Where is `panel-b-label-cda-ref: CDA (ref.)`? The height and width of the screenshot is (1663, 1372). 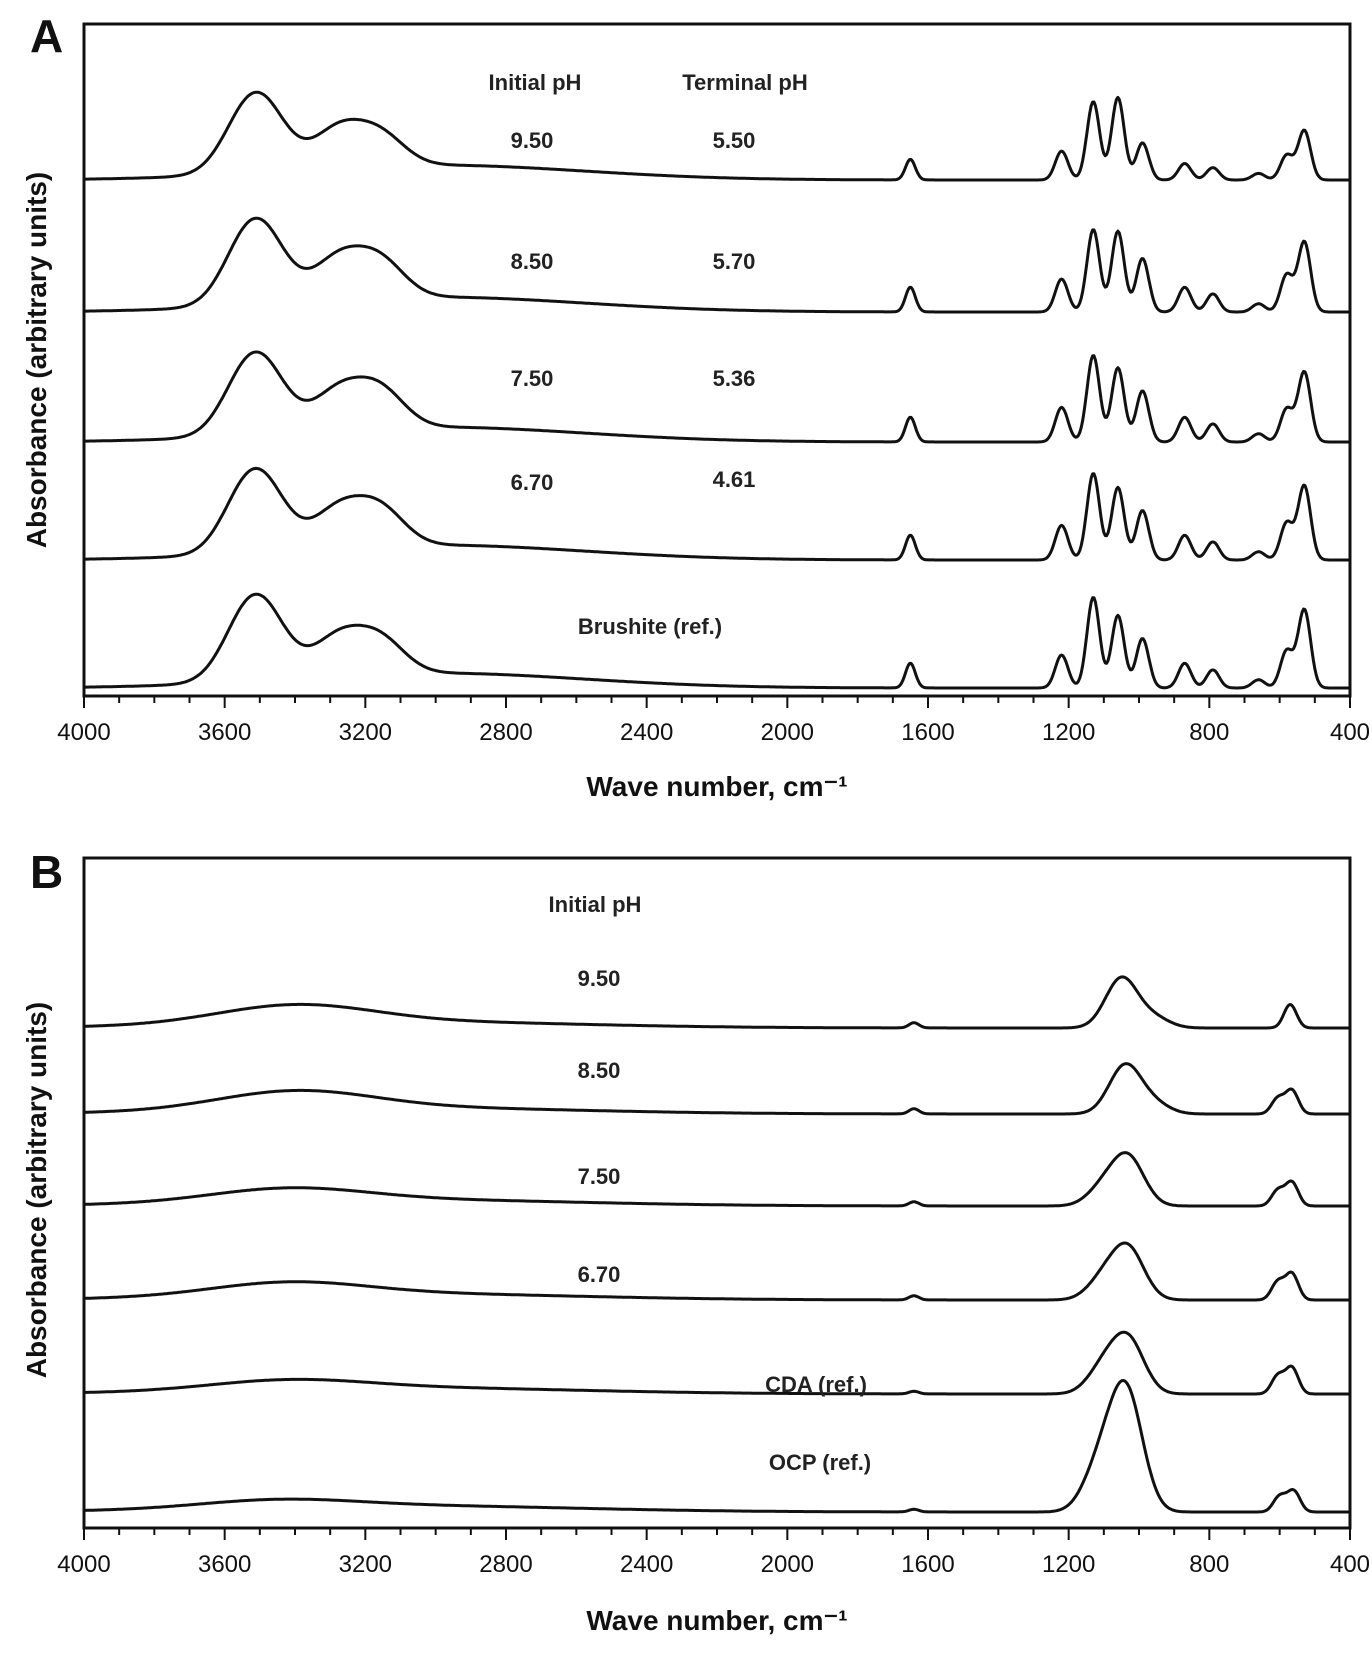
panel-b-label-cda-ref: CDA (ref.) is located at coordinates (816, 1384).